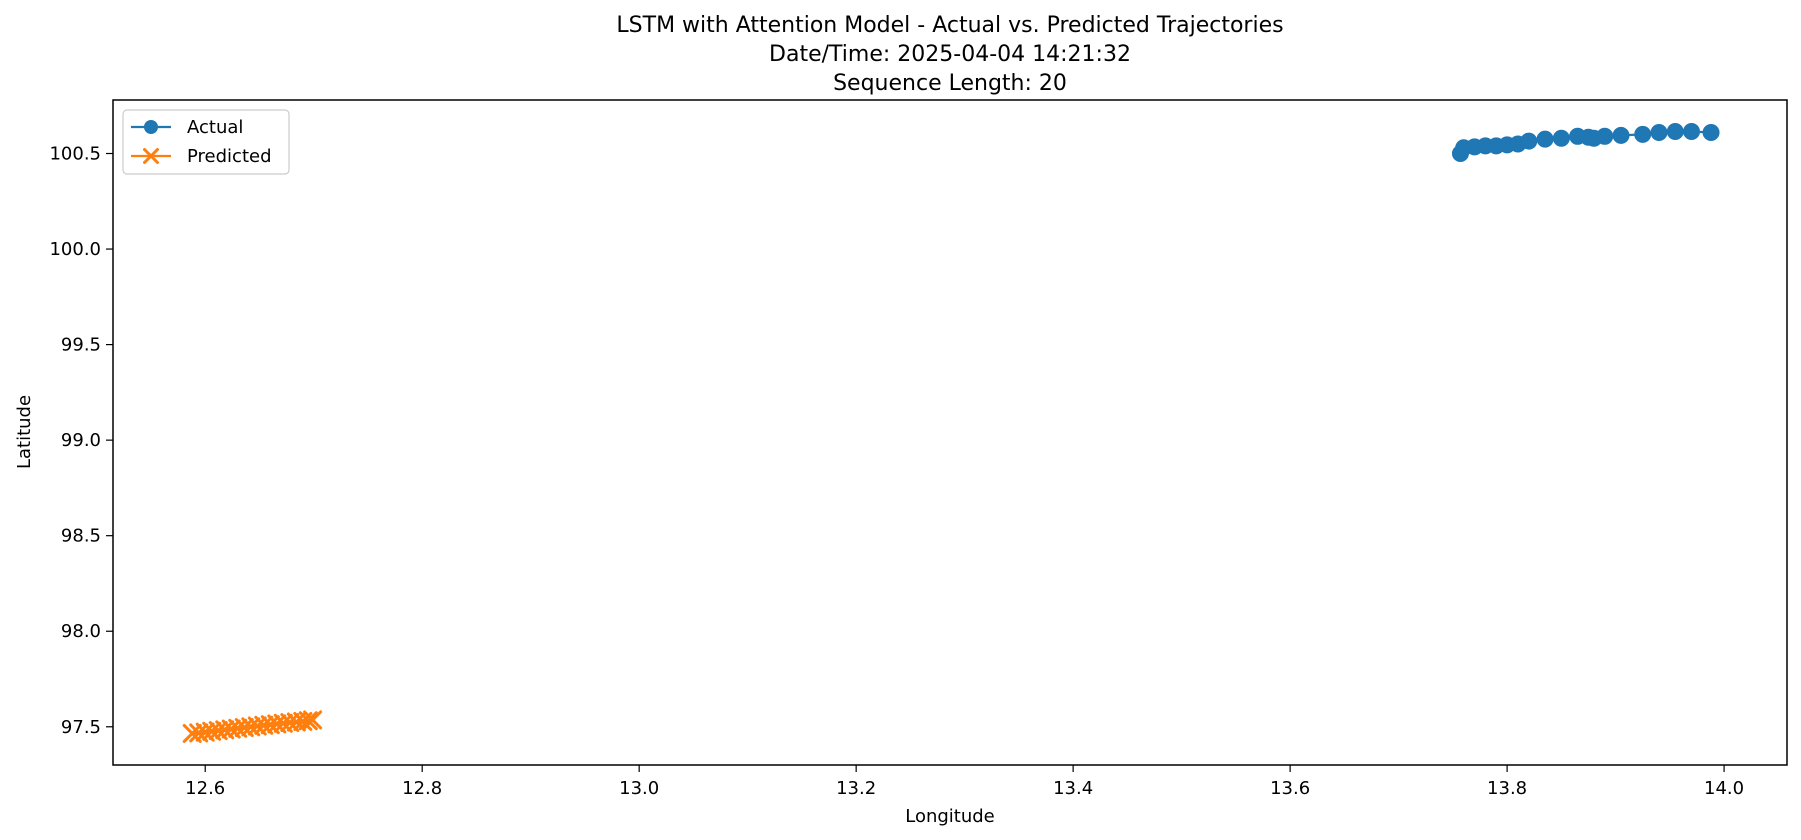 This screenshot has height=840, width=1801. What do you see at coordinates (75, 249) in the screenshot?
I see `y-tick-label: 100.0` at bounding box center [75, 249].